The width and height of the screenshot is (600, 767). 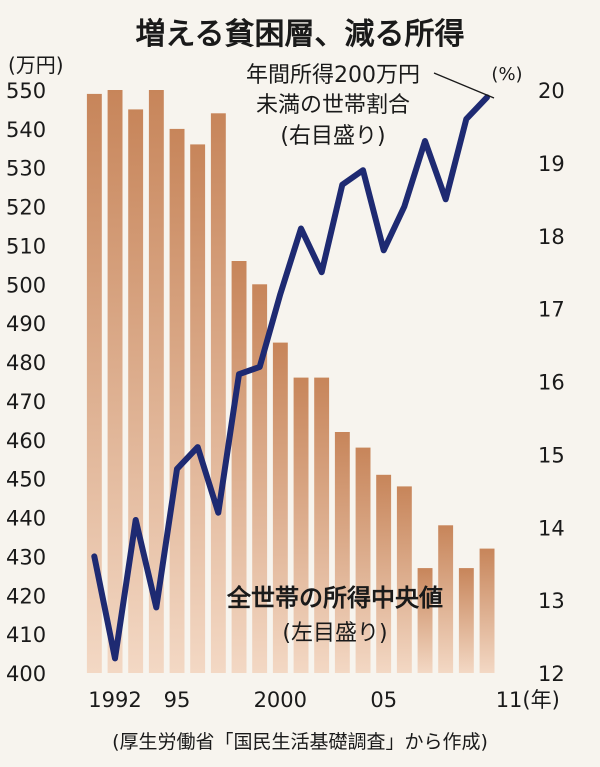 I want to click on line-point-1993, so click(x=136, y=520).